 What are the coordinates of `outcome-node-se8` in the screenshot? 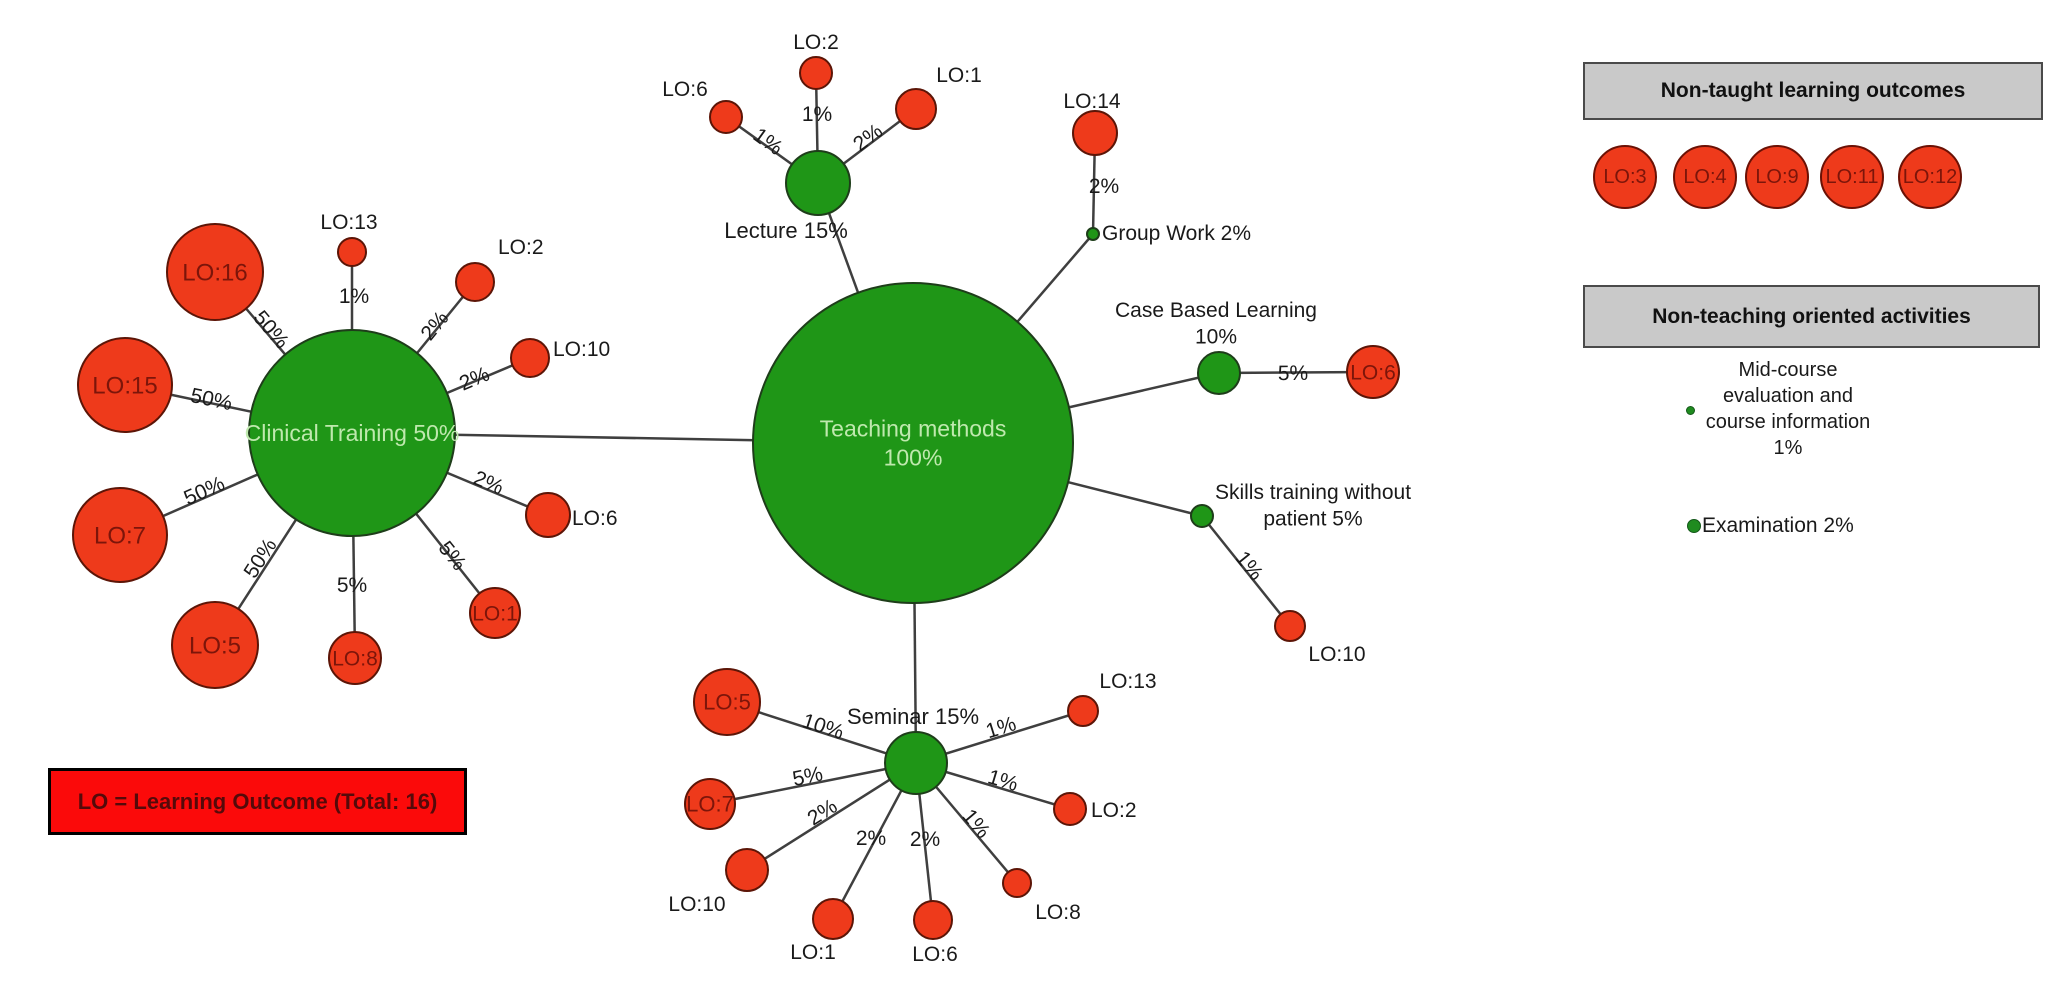 It's located at (1017, 883).